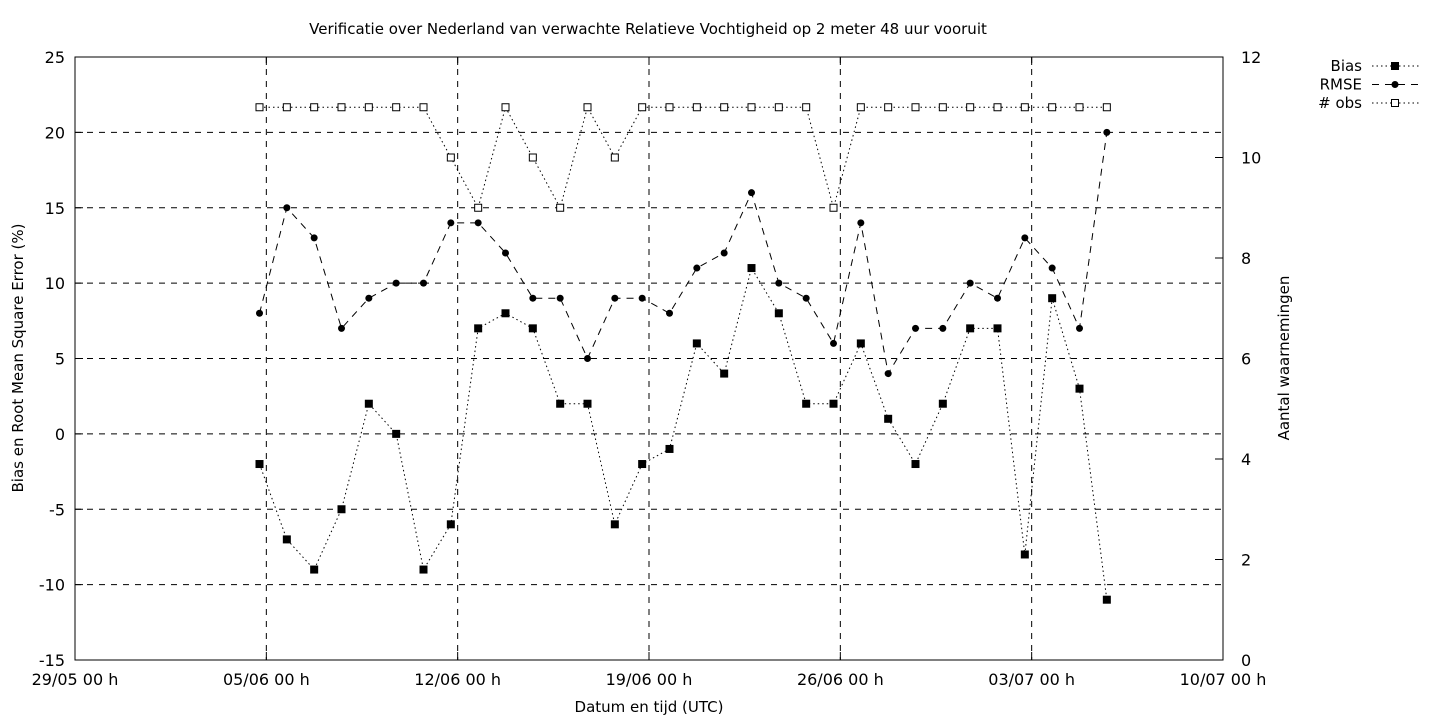  What do you see at coordinates (266, 679) in the screenshot?
I see `x-tick-label: 05/06 00 h` at bounding box center [266, 679].